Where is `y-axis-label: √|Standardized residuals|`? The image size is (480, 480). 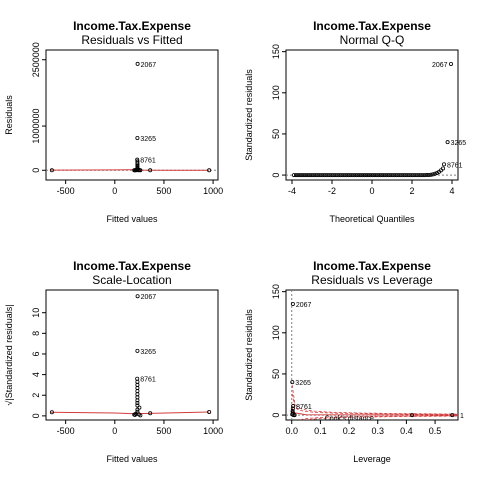
y-axis-label: √|Standardized residuals| is located at coordinates (9, 354).